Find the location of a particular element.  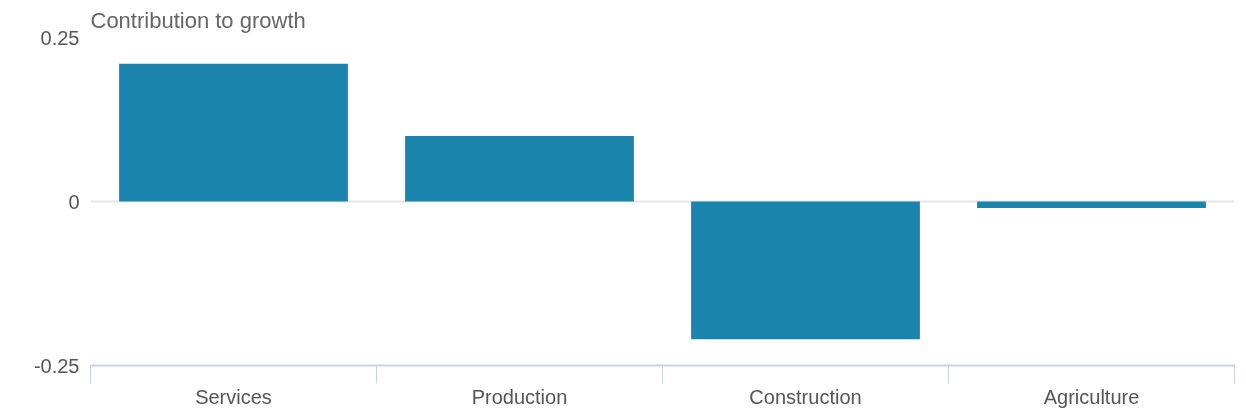

y-axis-title: Contribution to growth is located at coordinates (198, 20).